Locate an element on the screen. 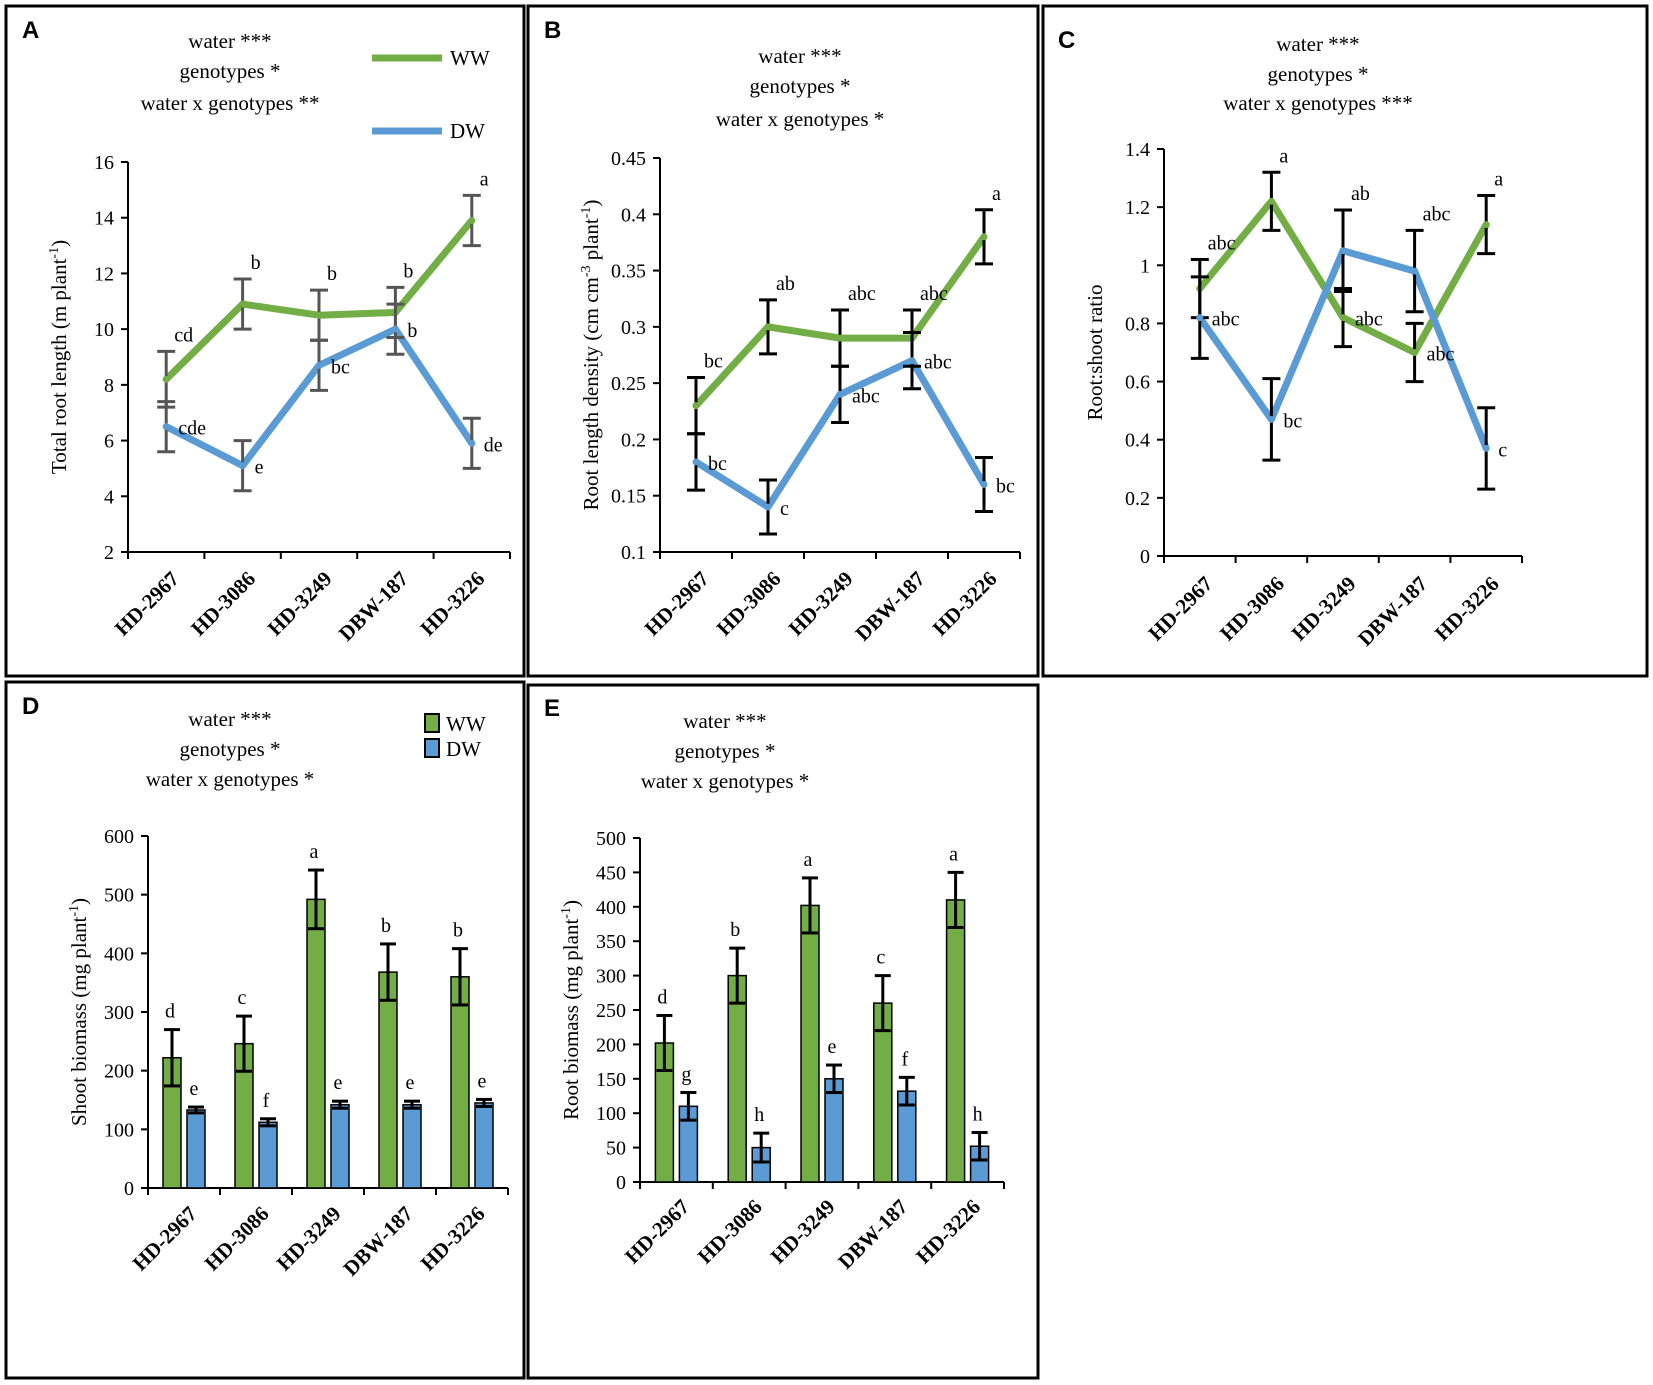 The width and height of the screenshot is (1653, 1385). y-tick-label: 1.2 is located at coordinates (1137, 208).